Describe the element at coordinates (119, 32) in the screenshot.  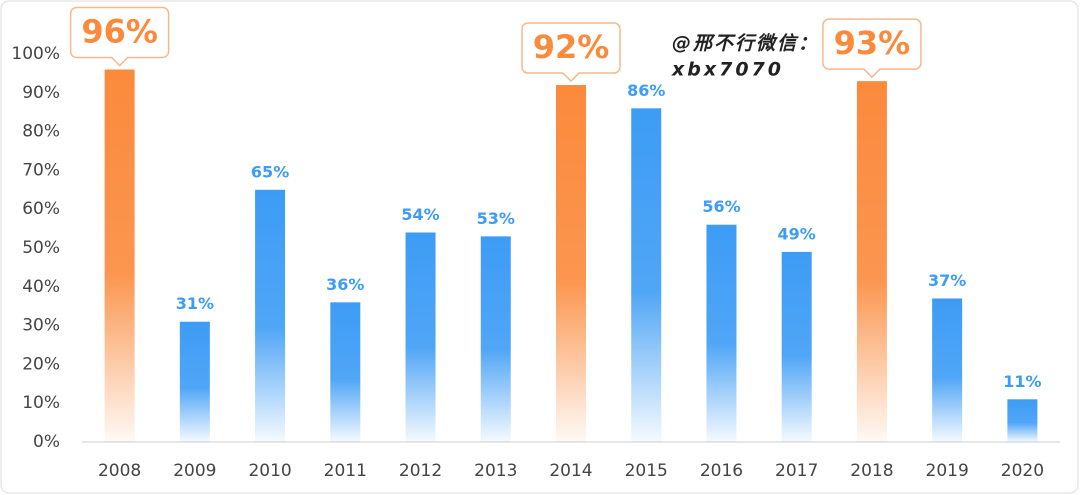
I see `value-label: 96%` at that location.